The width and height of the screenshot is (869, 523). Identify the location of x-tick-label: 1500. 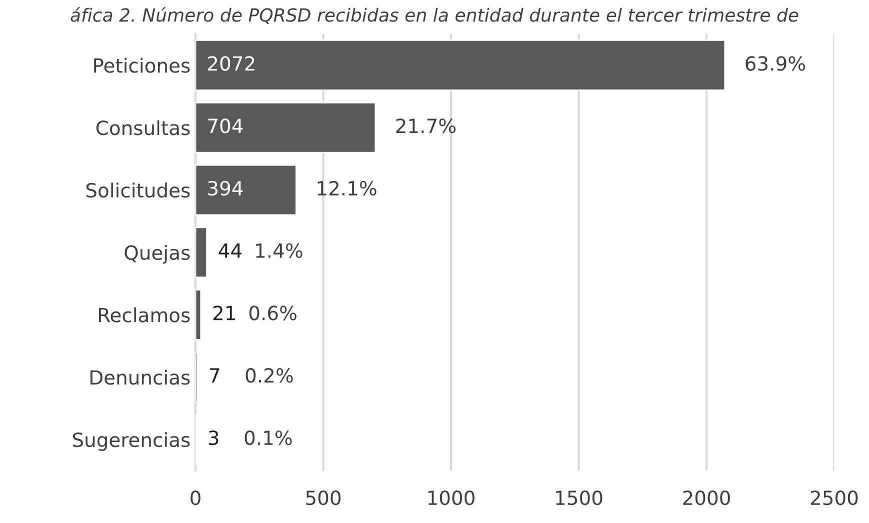
(579, 498).